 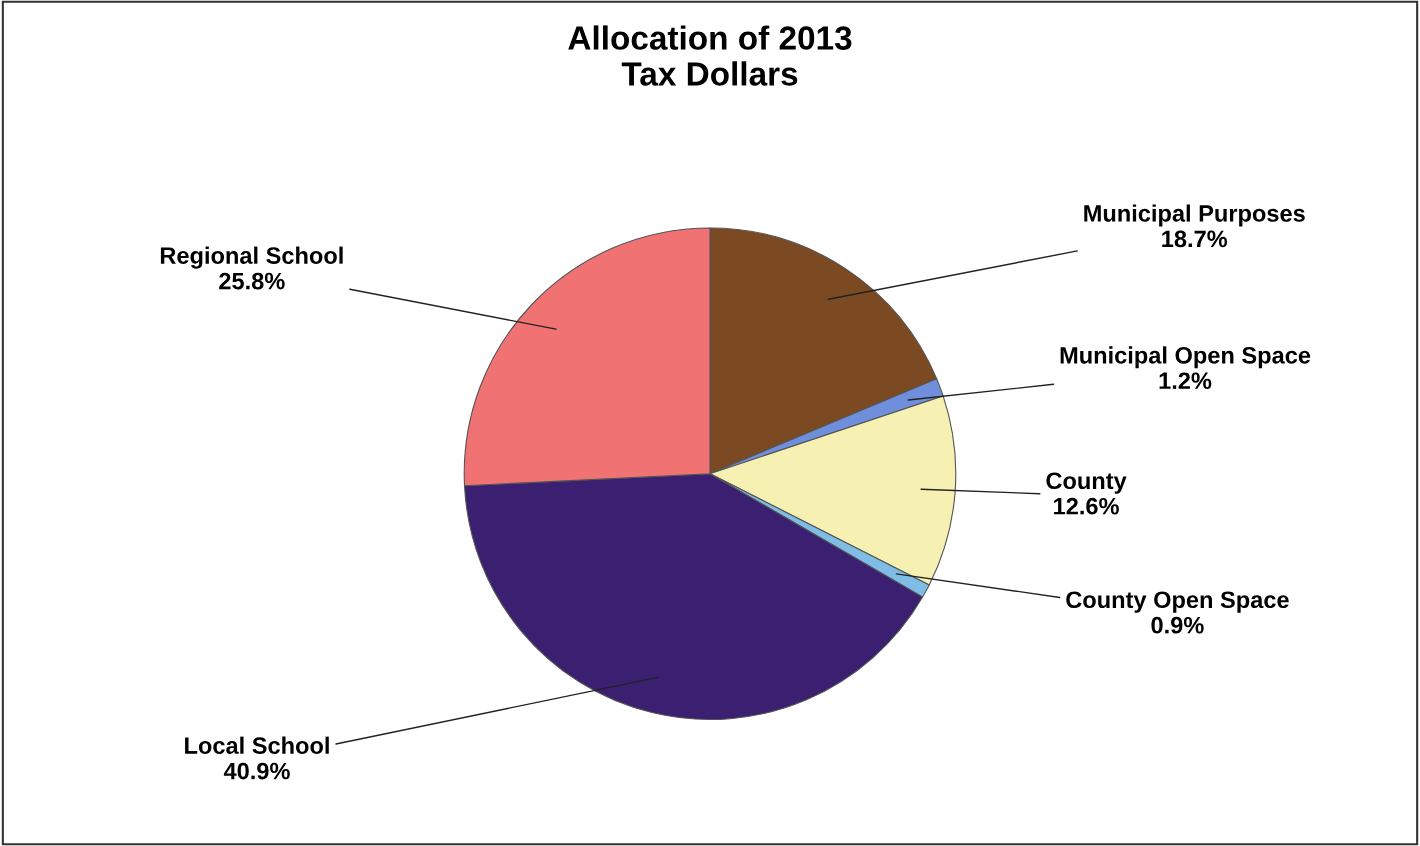 I want to click on slice-label: County, so click(x=1086, y=483).